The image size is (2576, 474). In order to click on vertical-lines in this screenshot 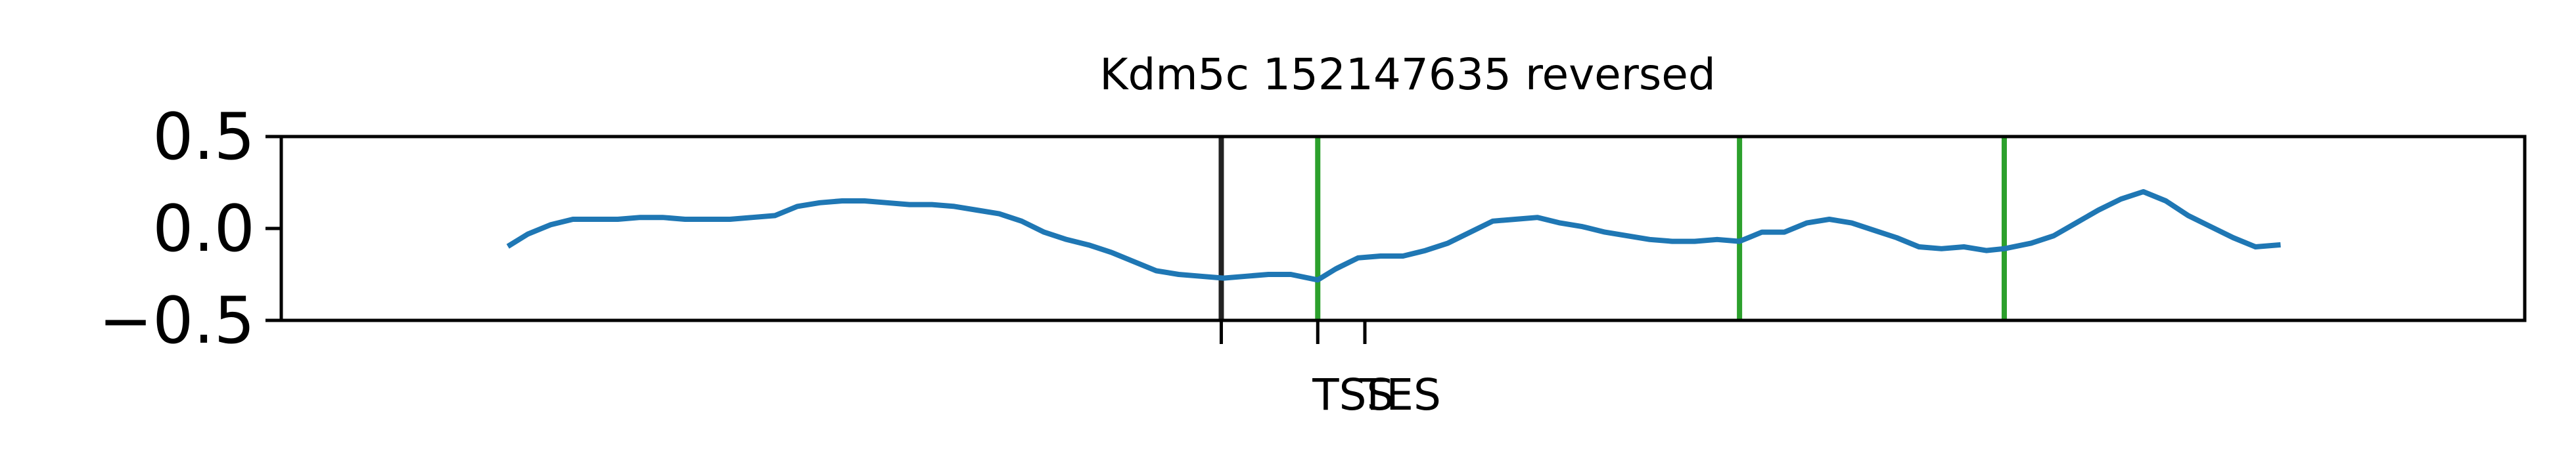, I will do `click(1612, 228)`.